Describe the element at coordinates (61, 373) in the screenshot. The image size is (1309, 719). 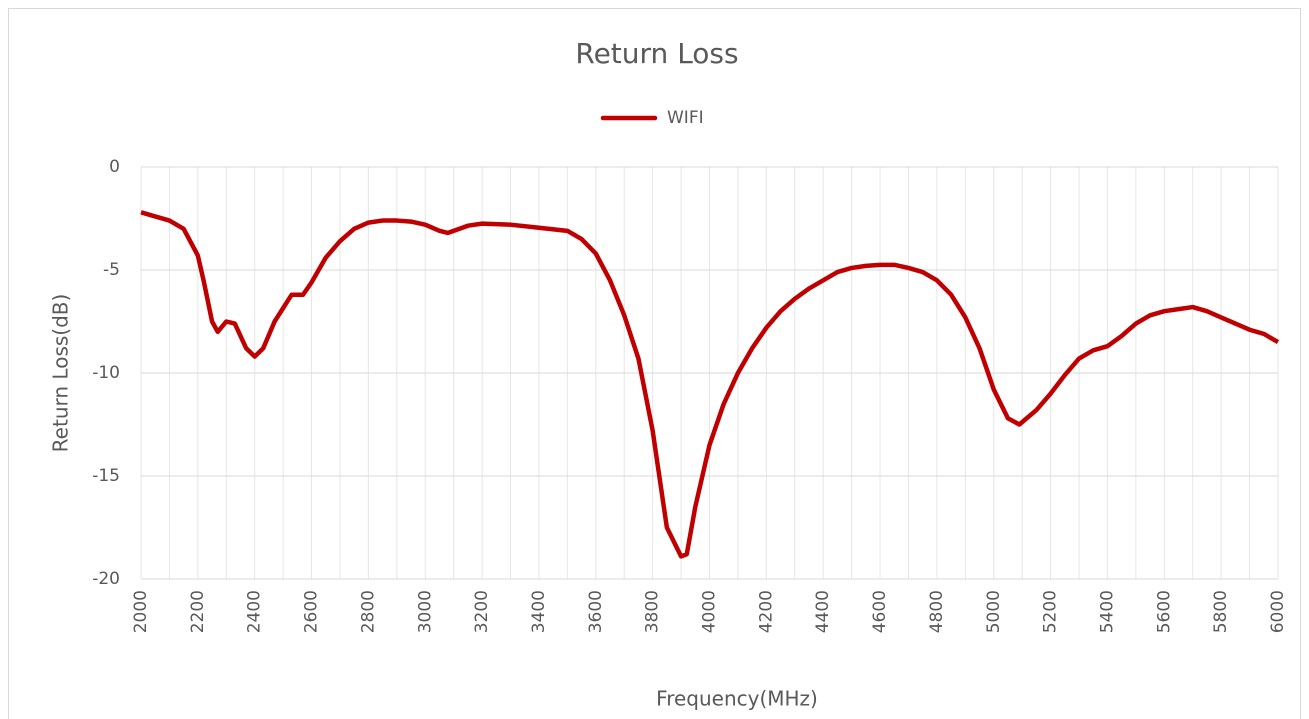
I see `y-axis-label: Return Loss(dB)` at that location.